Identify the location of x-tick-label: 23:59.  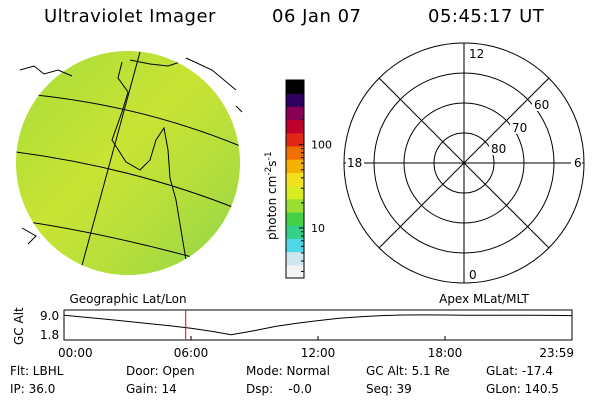
(556, 353).